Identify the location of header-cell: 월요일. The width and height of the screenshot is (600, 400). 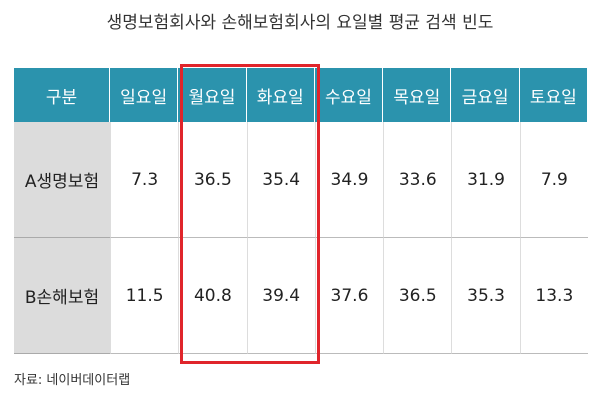
(212, 95).